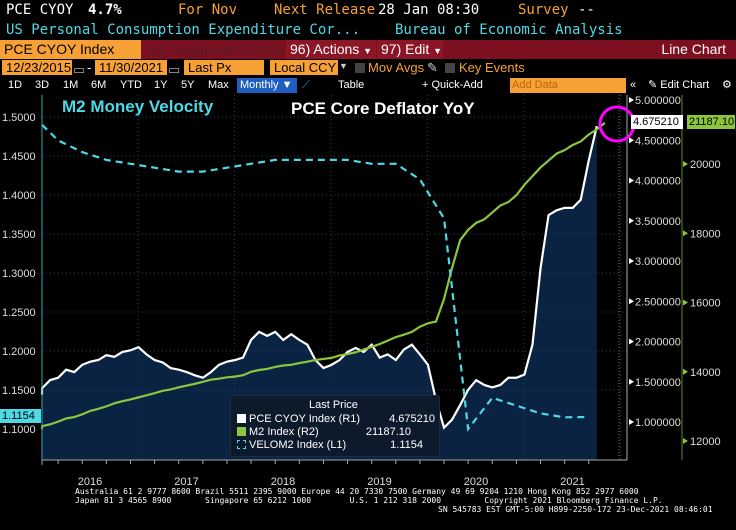  I want to click on collapse-icon: «, so click(633, 85).